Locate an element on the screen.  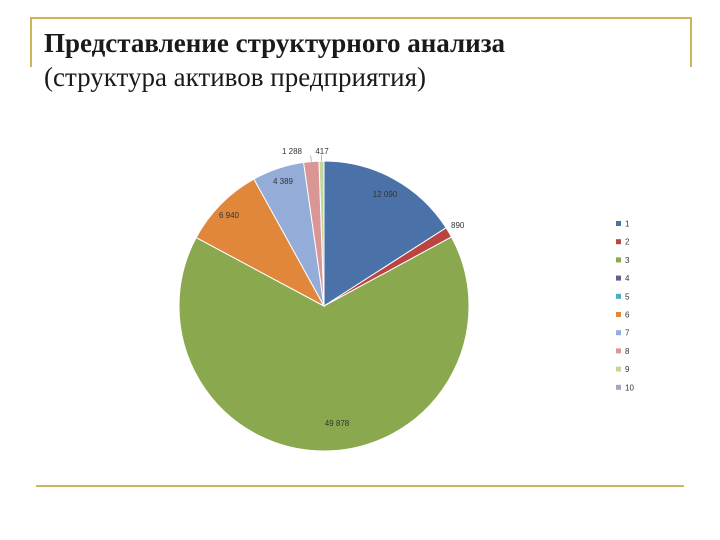
data-label-2: 890 is located at coordinates (458, 225).